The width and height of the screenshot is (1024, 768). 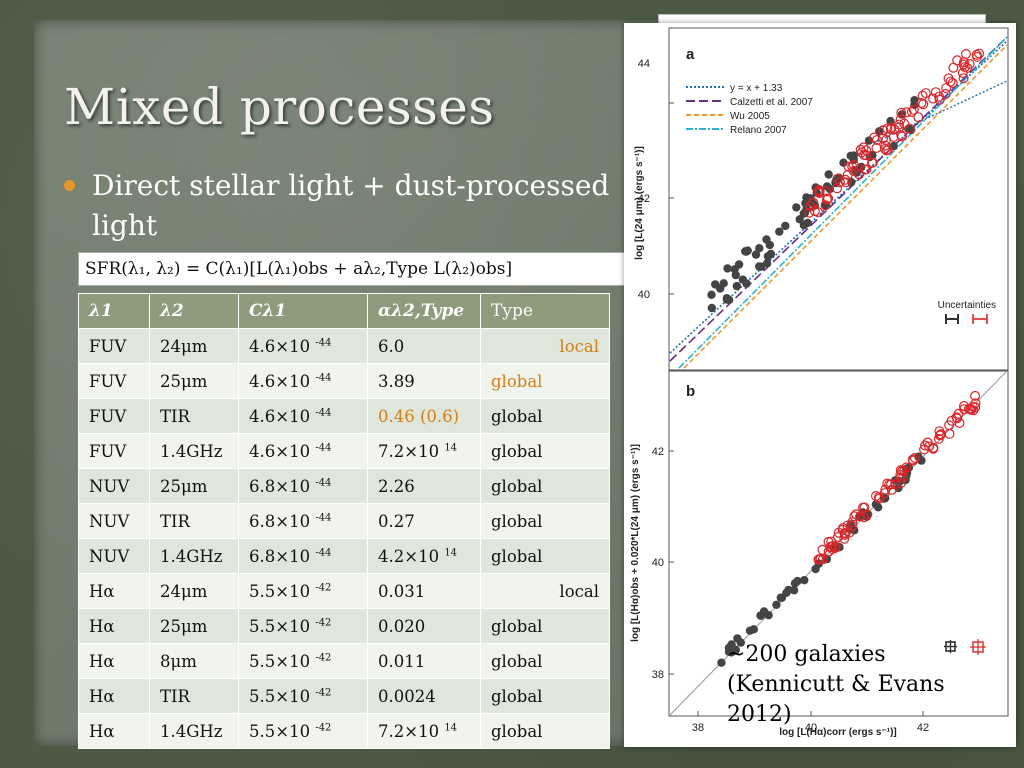 What do you see at coordinates (424, 451) in the screenshot?
I see `cell-alpha: 7.2×10 14` at bounding box center [424, 451].